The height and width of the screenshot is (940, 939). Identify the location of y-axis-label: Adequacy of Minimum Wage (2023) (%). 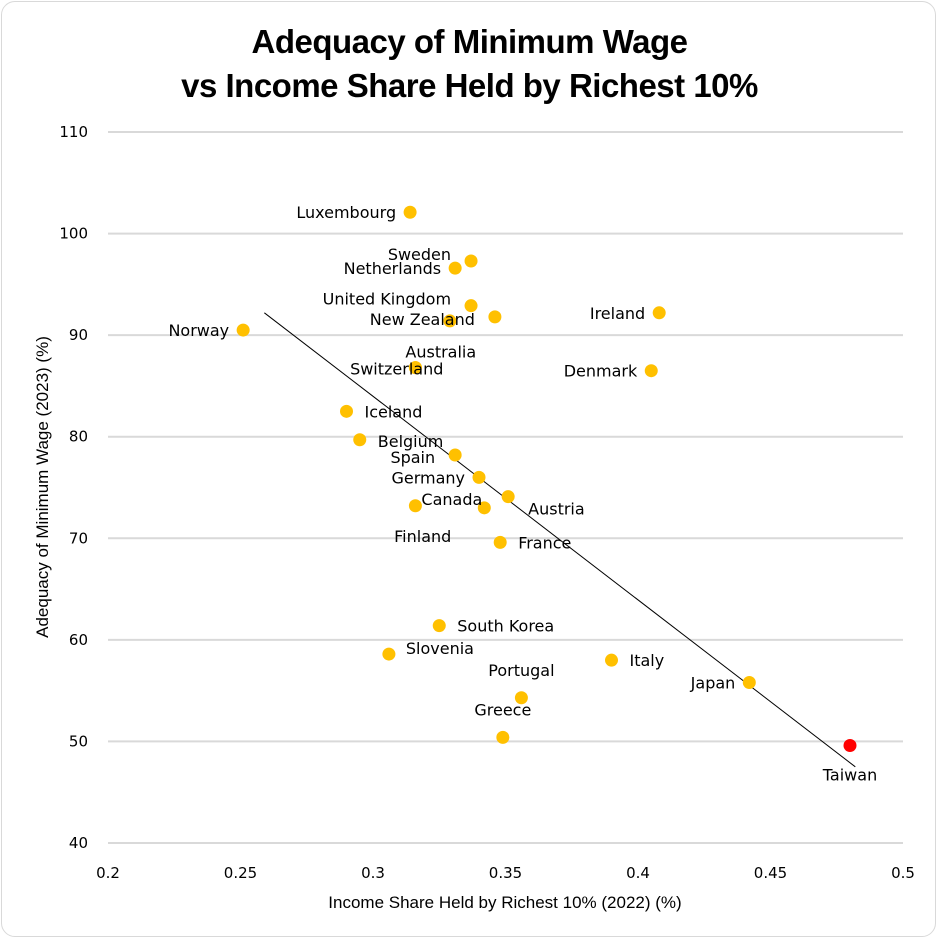
(42, 487).